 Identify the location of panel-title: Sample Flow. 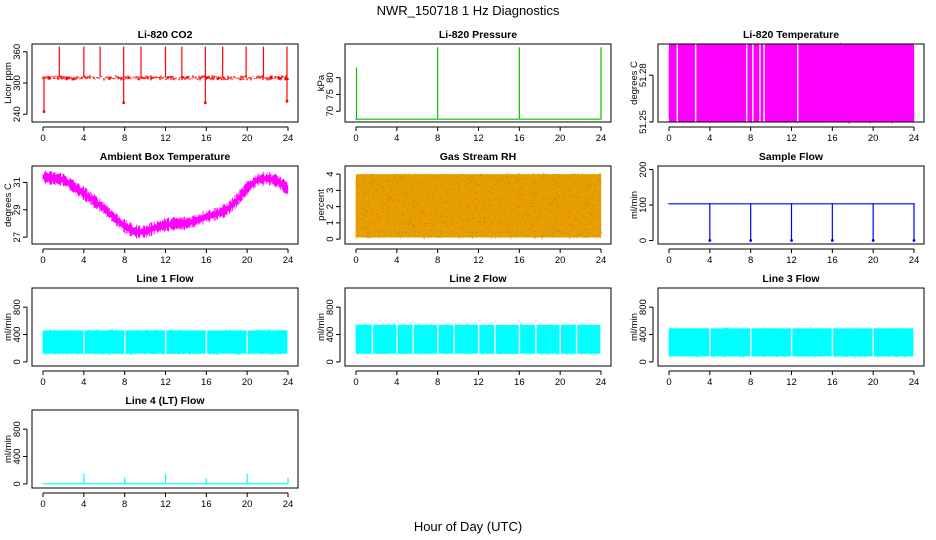
(791, 157).